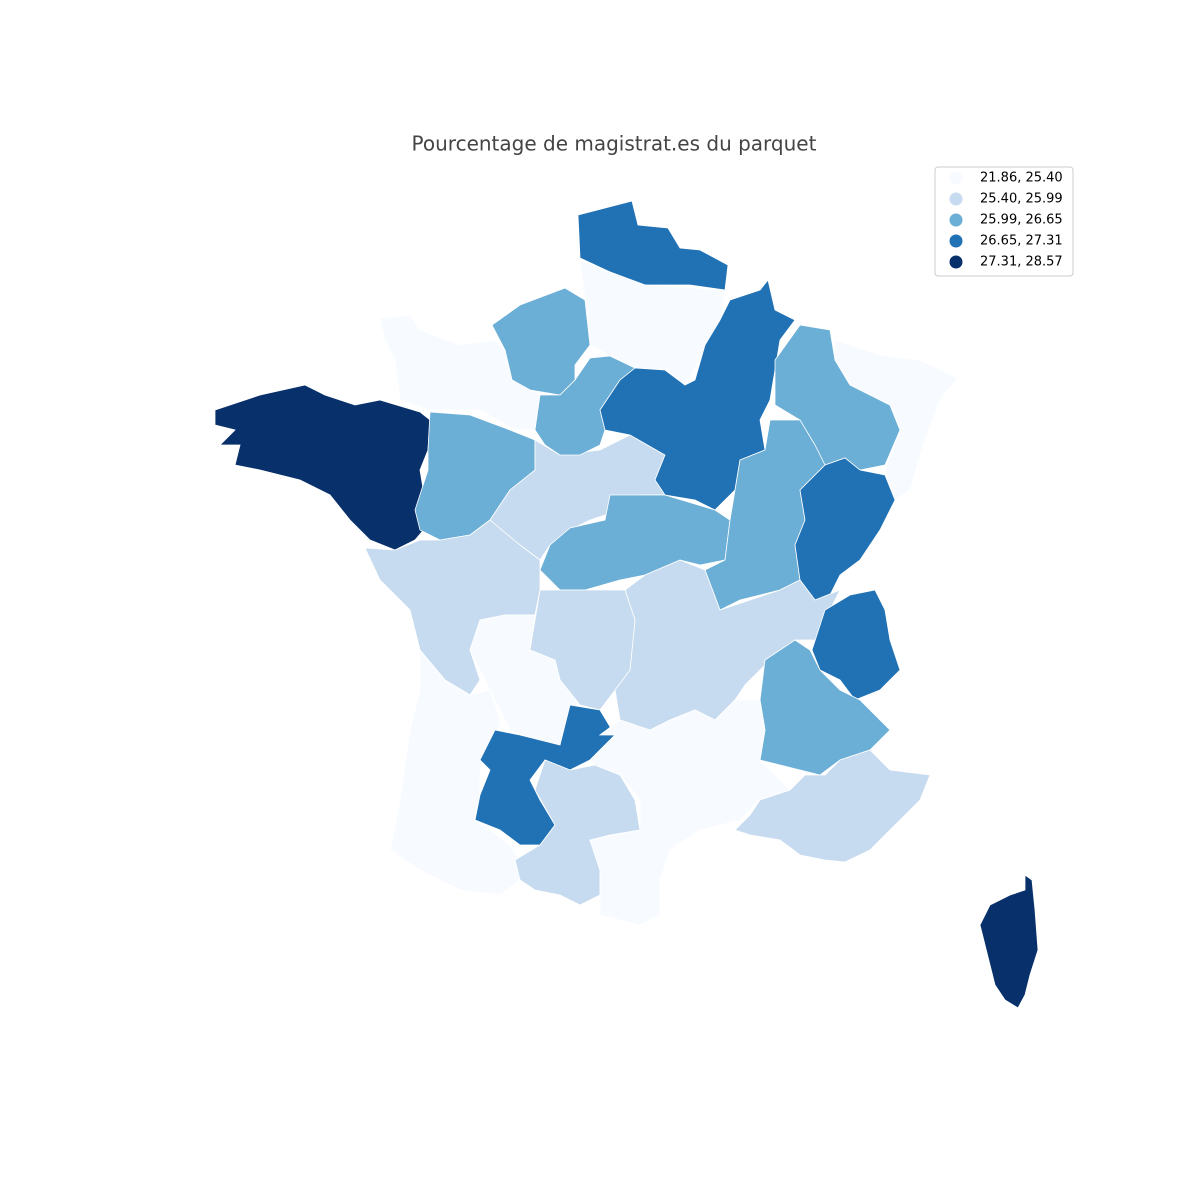  I want to click on map-title: Pourcentage de magistrat.es du parquet, so click(614, 144).